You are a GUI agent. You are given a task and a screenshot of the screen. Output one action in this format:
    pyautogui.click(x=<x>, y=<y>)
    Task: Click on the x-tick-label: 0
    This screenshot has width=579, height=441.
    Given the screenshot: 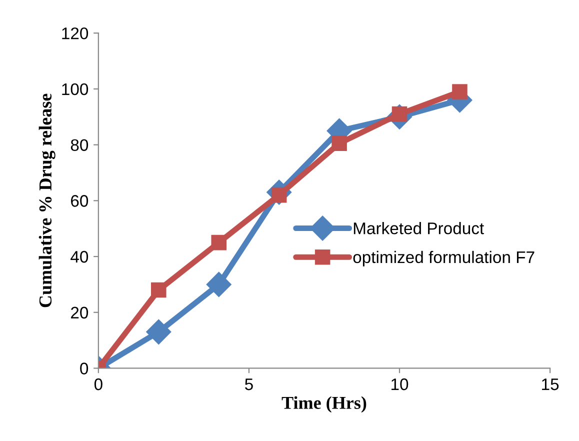 What is the action you would take?
    pyautogui.click(x=98, y=384)
    